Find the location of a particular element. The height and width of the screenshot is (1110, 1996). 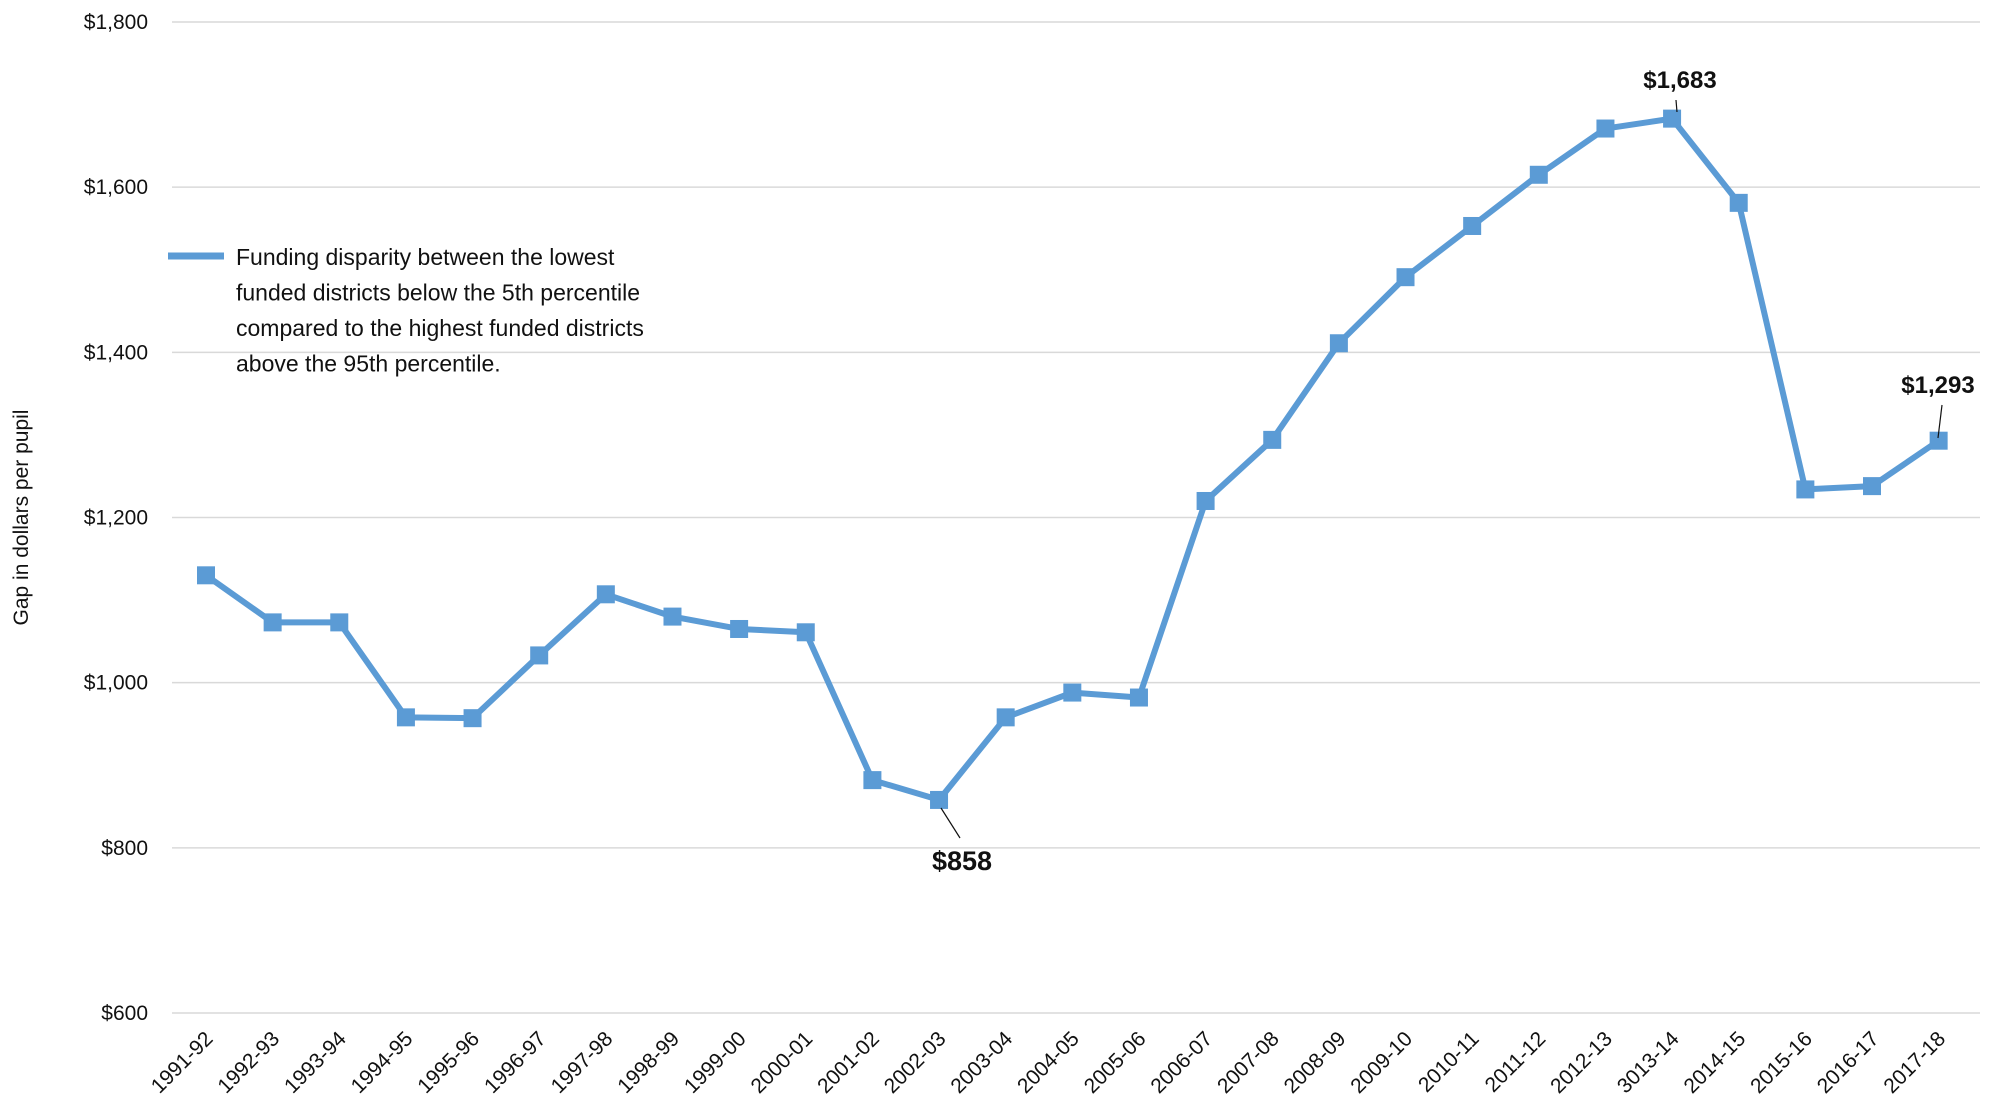

legend-label-line: above the 95th percentile. is located at coordinates (368, 364).